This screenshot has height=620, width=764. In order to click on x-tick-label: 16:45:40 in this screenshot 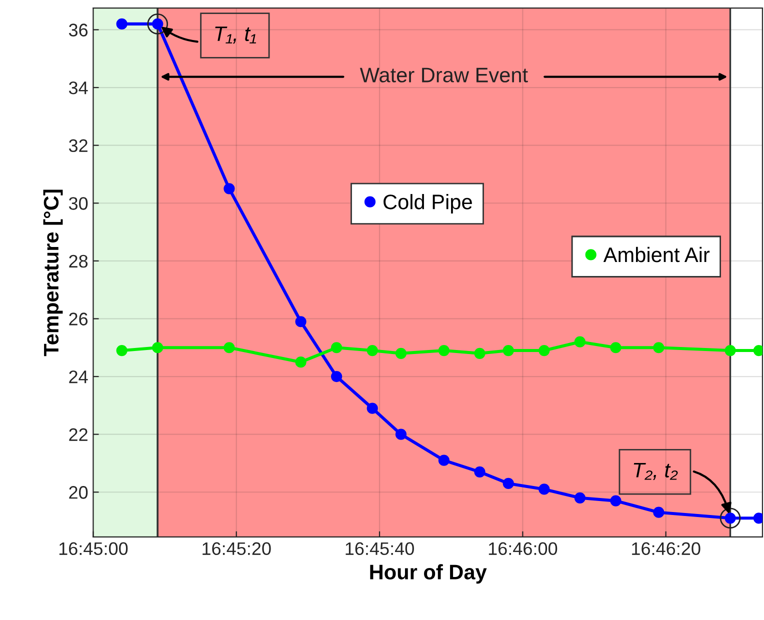, I will do `click(380, 549)`.